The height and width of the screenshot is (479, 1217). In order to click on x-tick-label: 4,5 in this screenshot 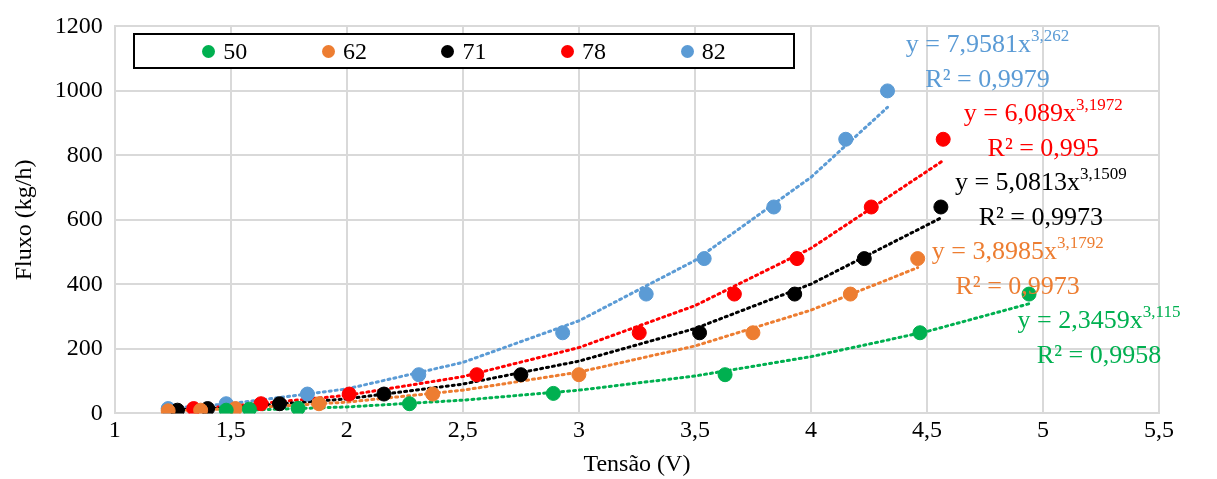, I will do `click(926, 429)`.